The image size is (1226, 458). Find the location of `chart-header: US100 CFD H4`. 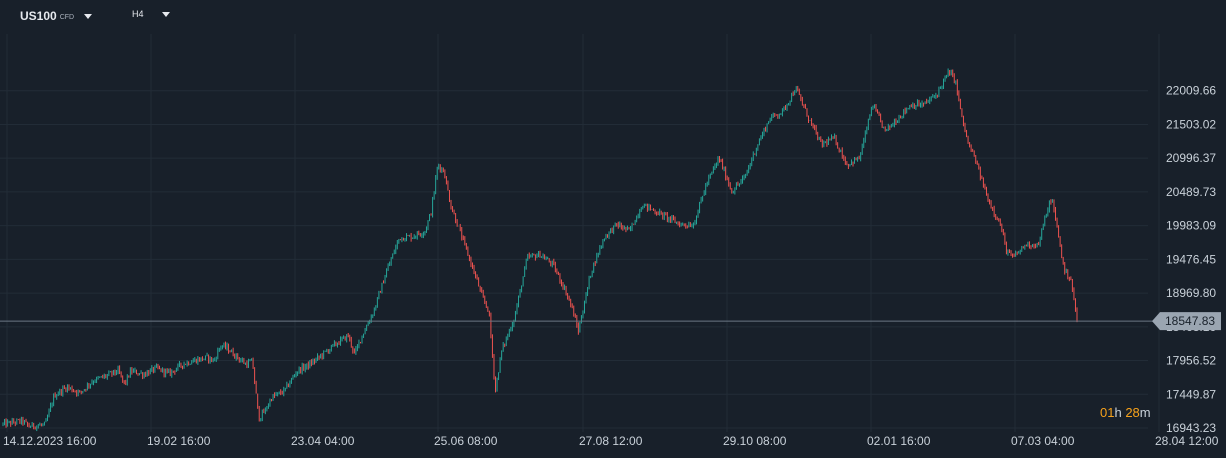

chart-header: US100 CFD H4 is located at coordinates (613, 17).